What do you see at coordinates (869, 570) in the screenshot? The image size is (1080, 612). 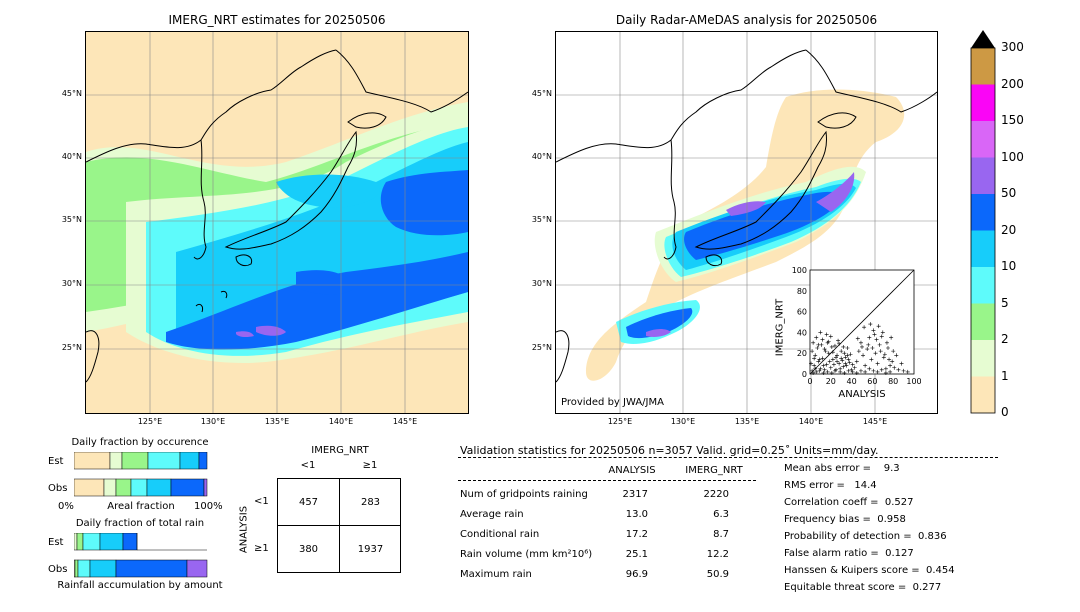 I see `score-line: Hanssen & Kuipers score = 0.454` at bounding box center [869, 570].